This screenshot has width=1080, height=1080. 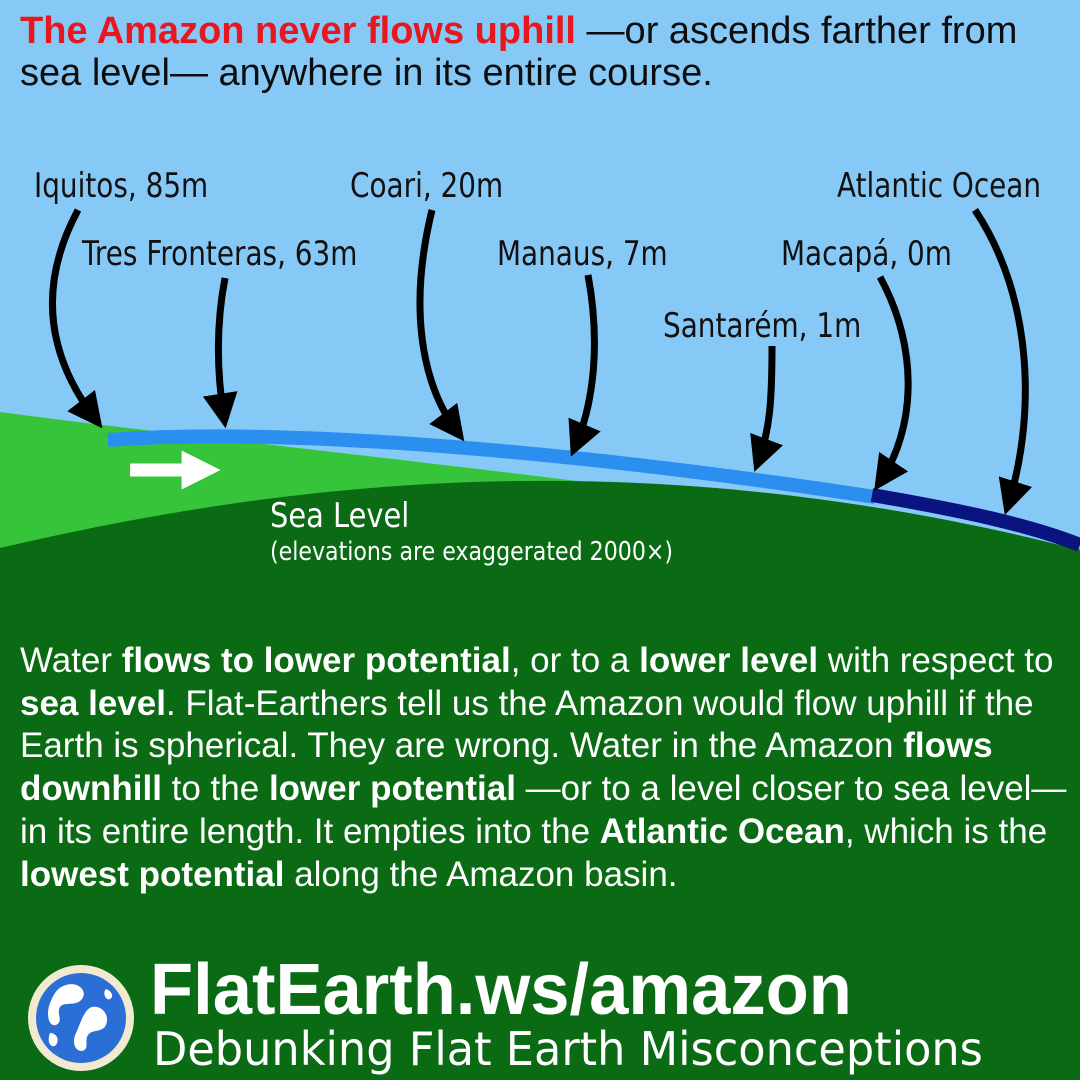 What do you see at coordinates (492, 466) in the screenshot?
I see `river` at bounding box center [492, 466].